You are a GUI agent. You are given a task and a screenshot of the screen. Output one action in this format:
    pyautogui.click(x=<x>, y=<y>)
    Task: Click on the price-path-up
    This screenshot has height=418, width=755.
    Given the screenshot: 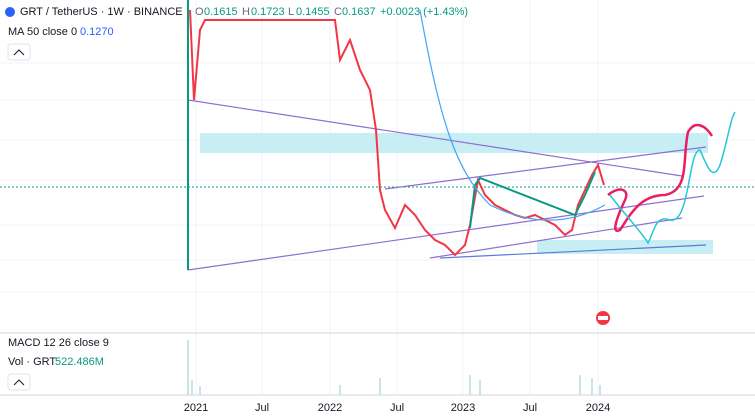 What is the action you would take?
    pyautogui.click(x=532, y=200)
    